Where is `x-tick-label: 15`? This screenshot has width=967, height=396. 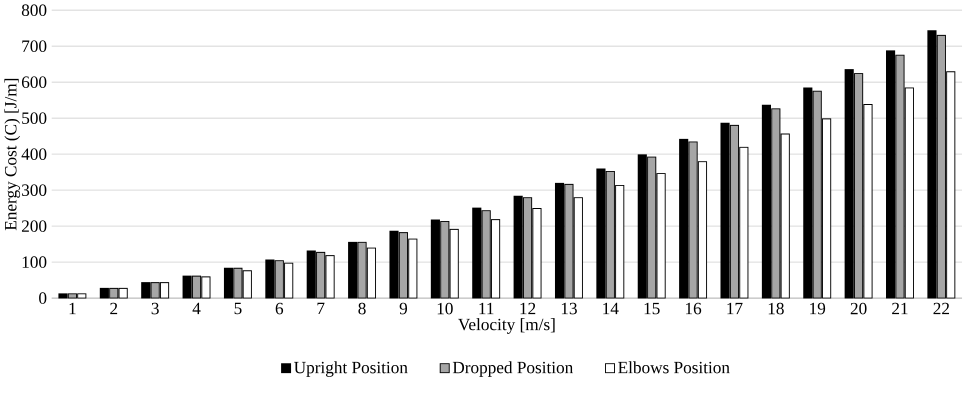 x-tick-label: 15 is located at coordinates (652, 308).